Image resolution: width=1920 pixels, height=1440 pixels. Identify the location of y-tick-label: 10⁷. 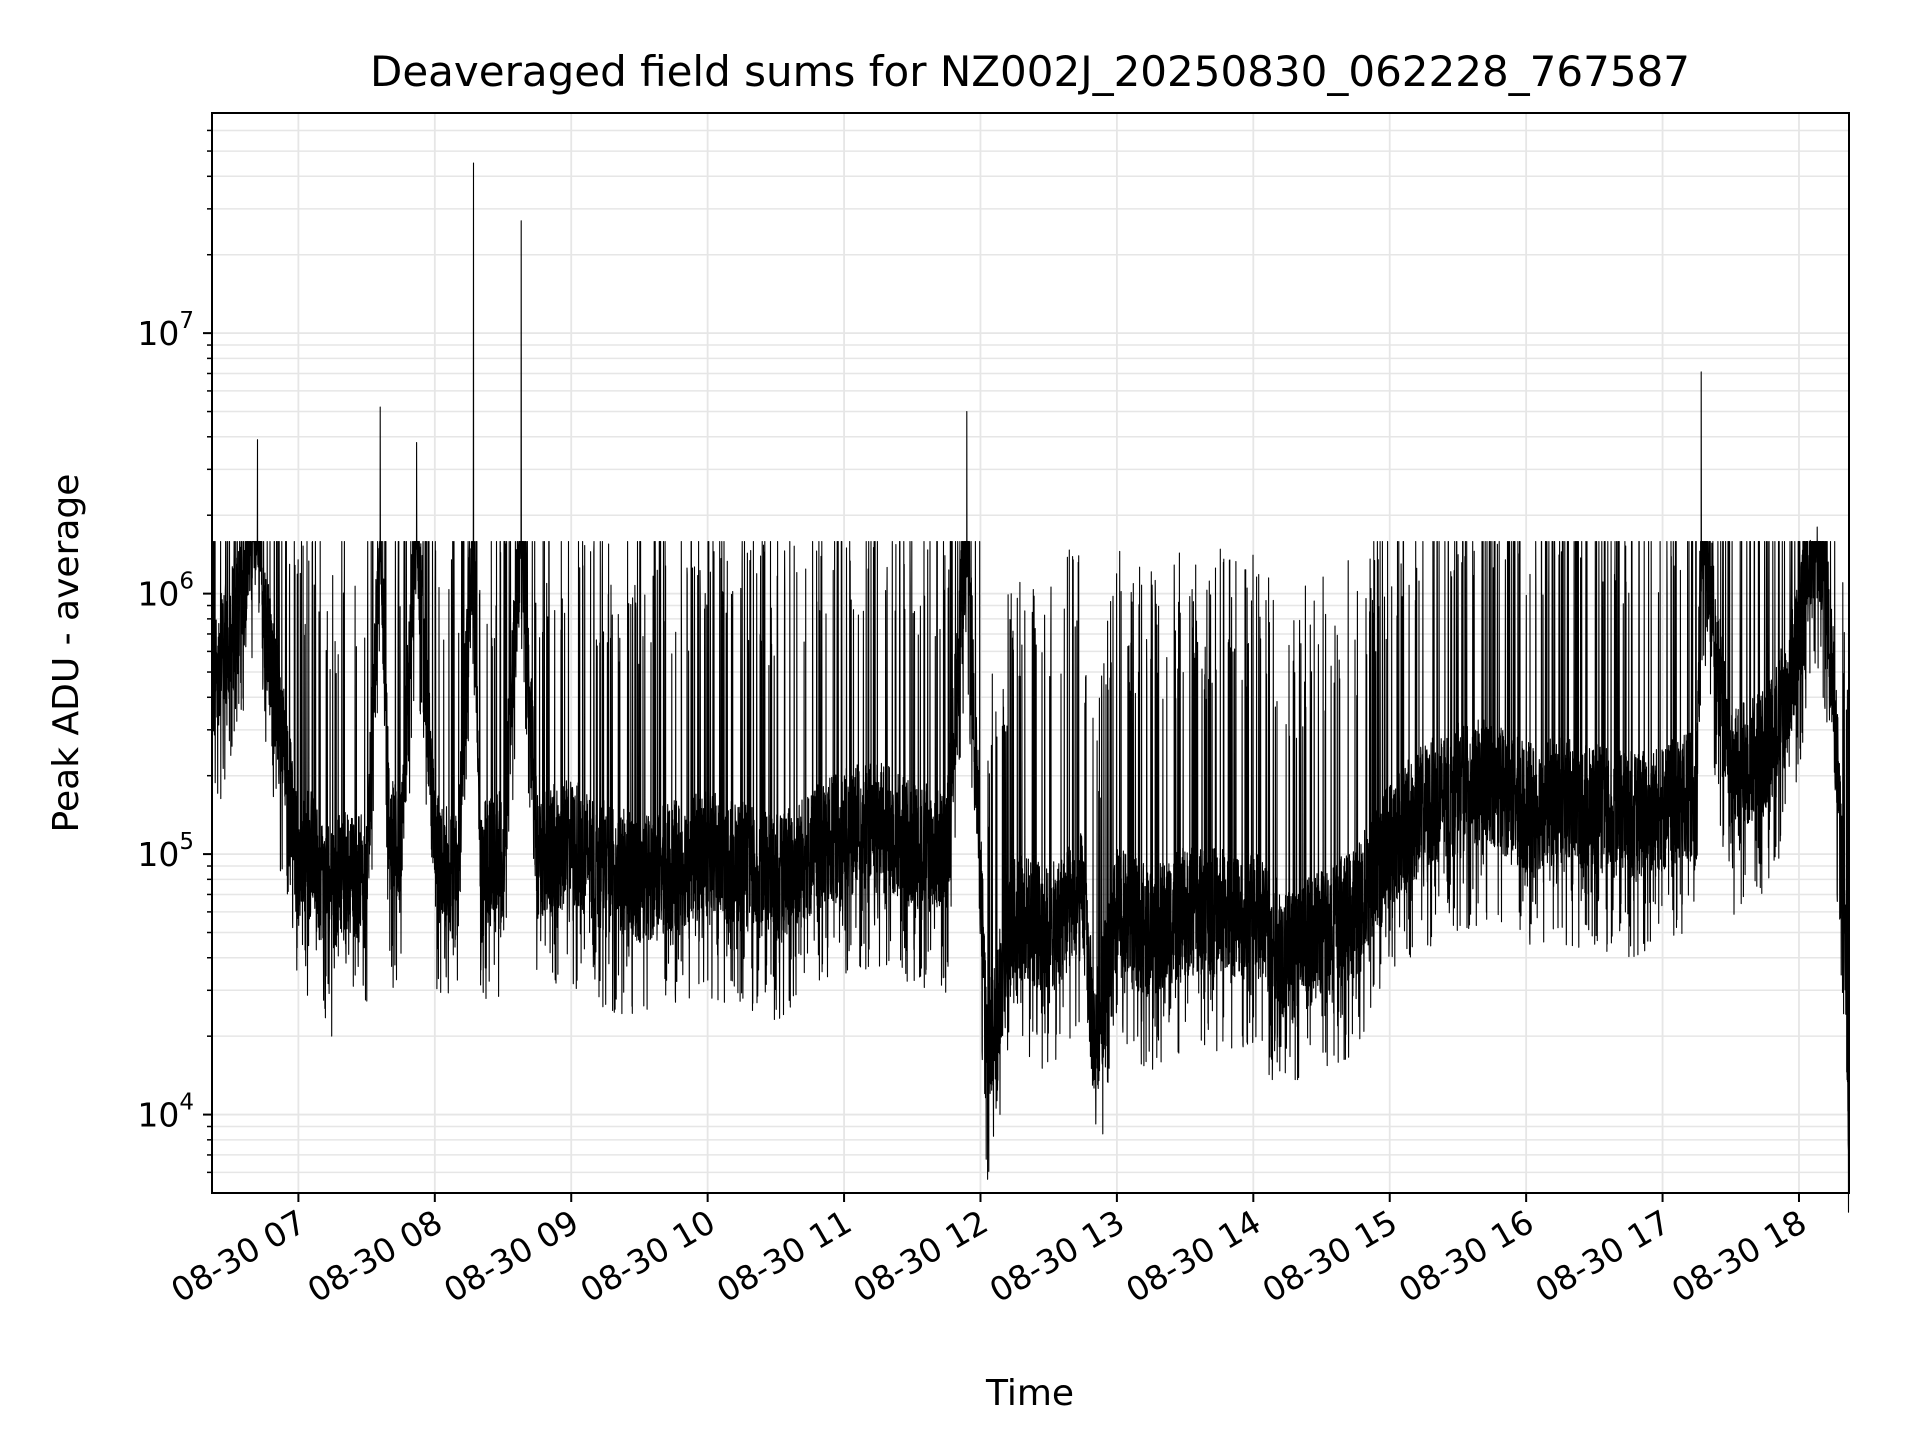
(165, 330).